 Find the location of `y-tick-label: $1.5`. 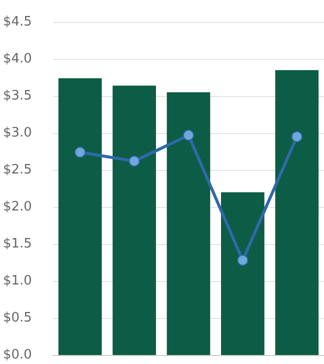

y-tick-label: $1.5 is located at coordinates (17, 244).